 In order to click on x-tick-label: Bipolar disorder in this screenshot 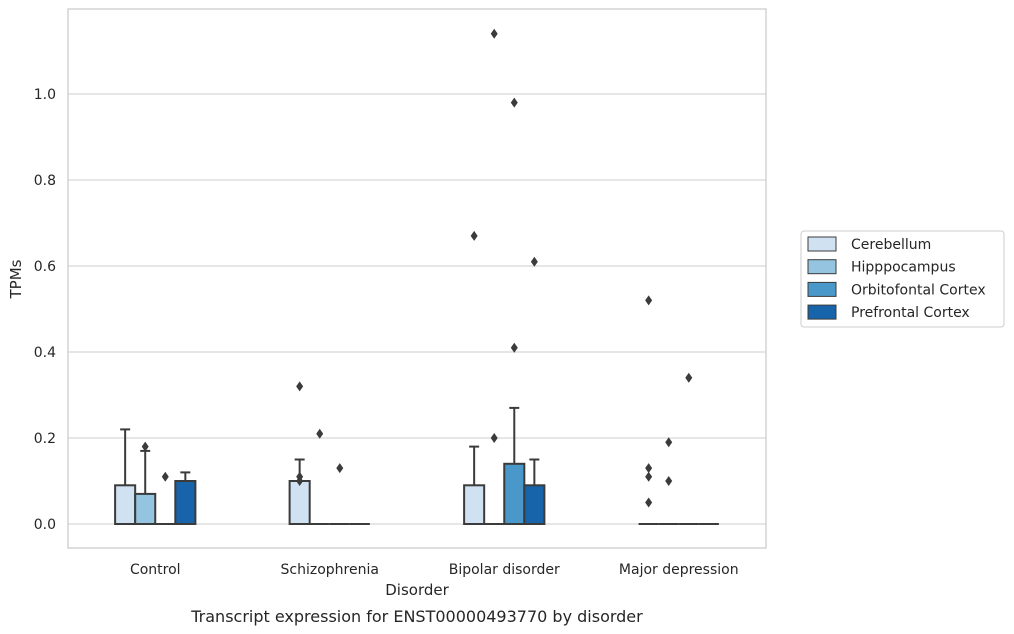, I will do `click(504, 570)`.